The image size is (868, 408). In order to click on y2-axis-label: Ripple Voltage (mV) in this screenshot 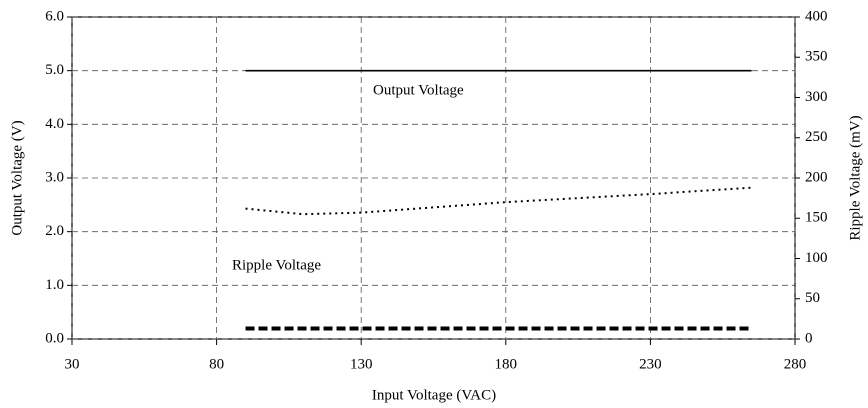, I will do `click(855, 177)`.